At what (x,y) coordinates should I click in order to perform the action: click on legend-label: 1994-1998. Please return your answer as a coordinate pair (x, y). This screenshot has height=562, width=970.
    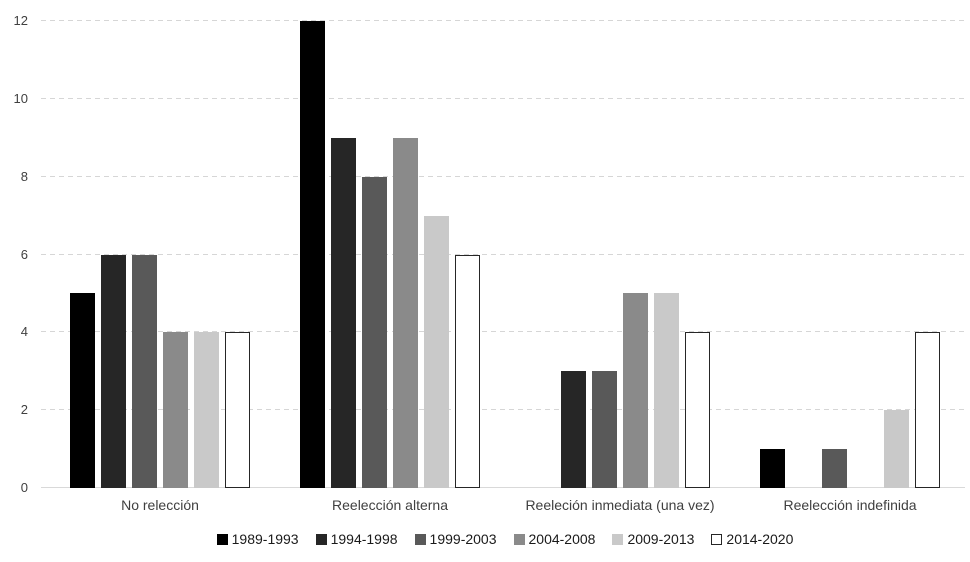
    Looking at the image, I should click on (364, 539).